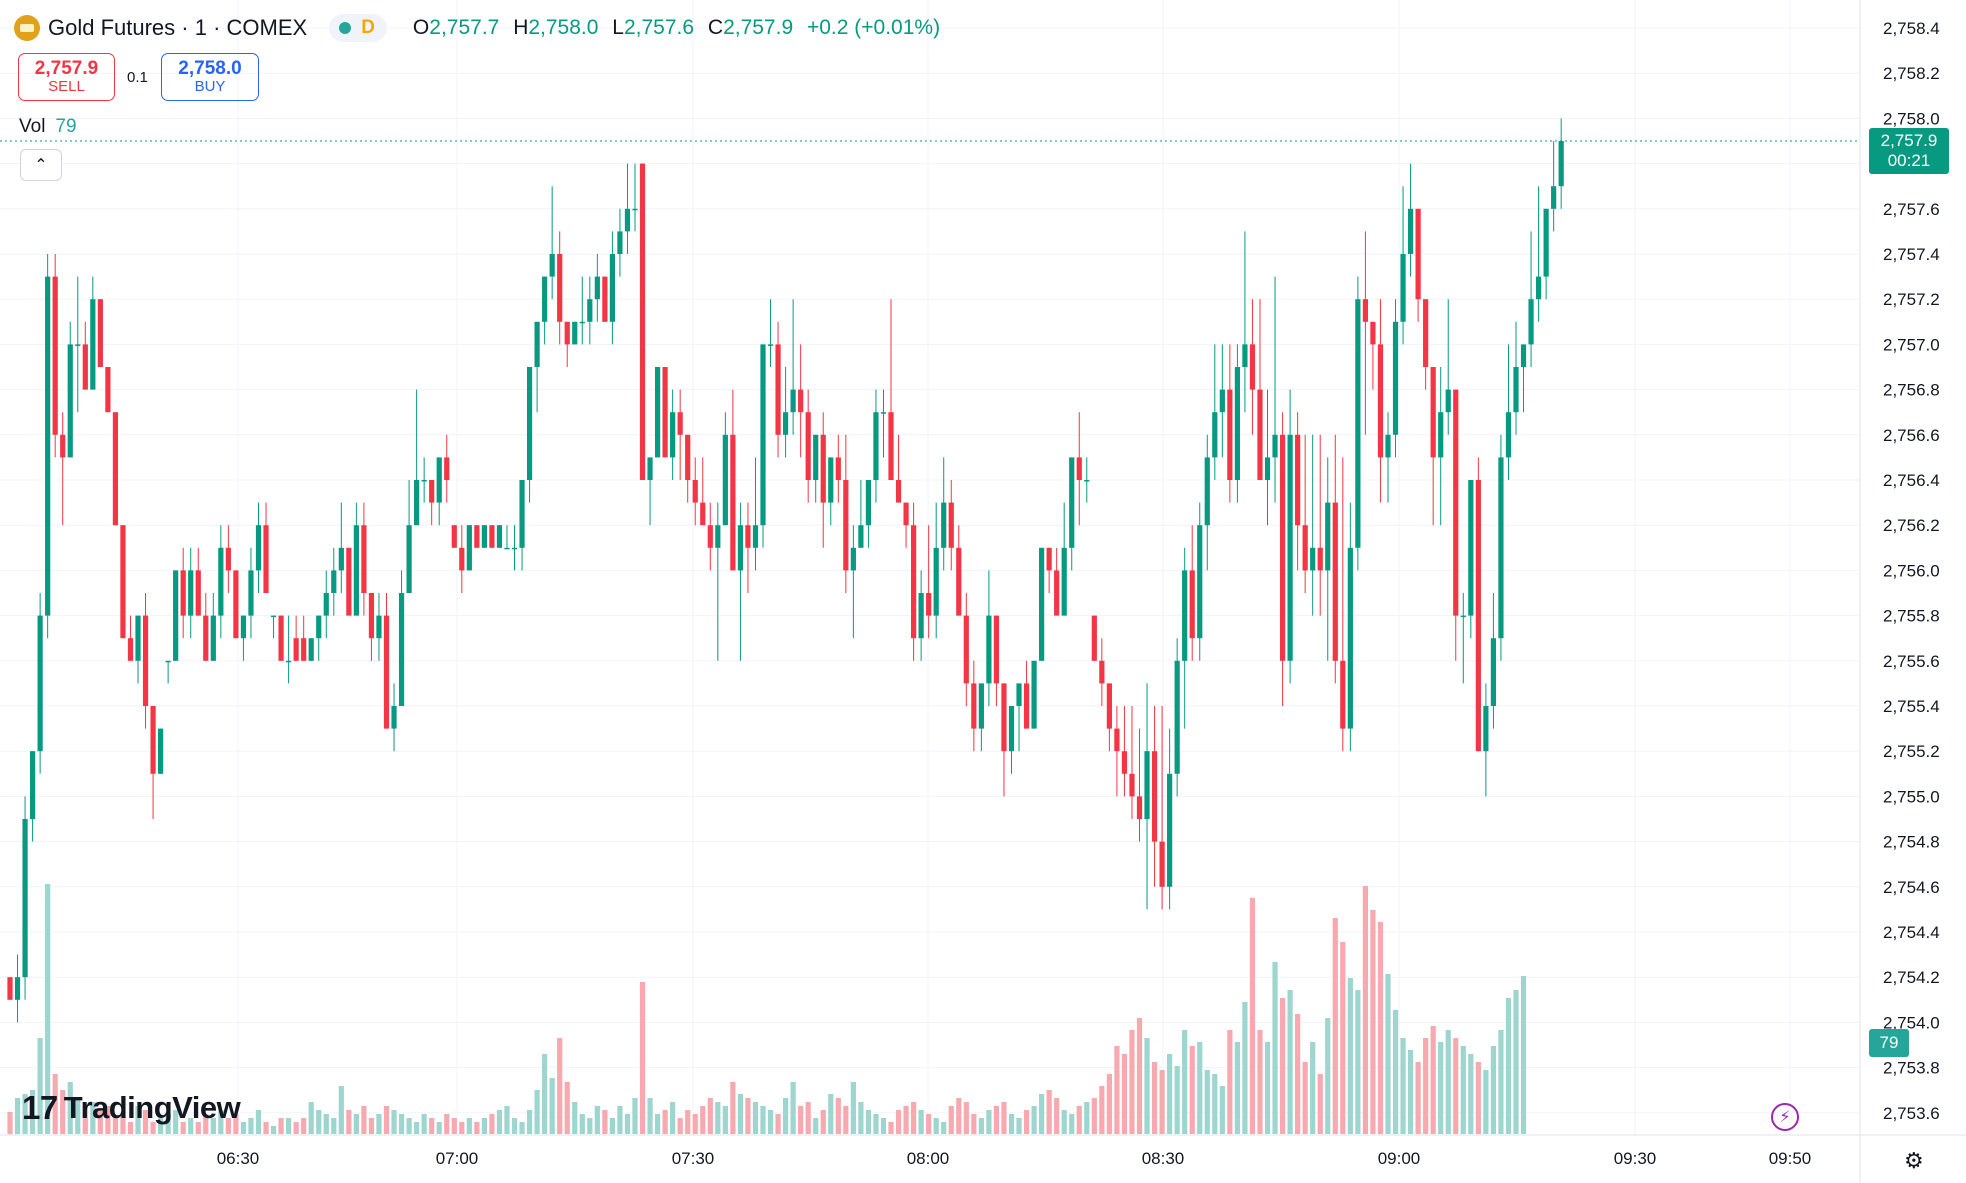 The image size is (1966, 1183). Describe the element at coordinates (66, 77) in the screenshot. I see `sell-button: 2,757.9 SELL` at that location.